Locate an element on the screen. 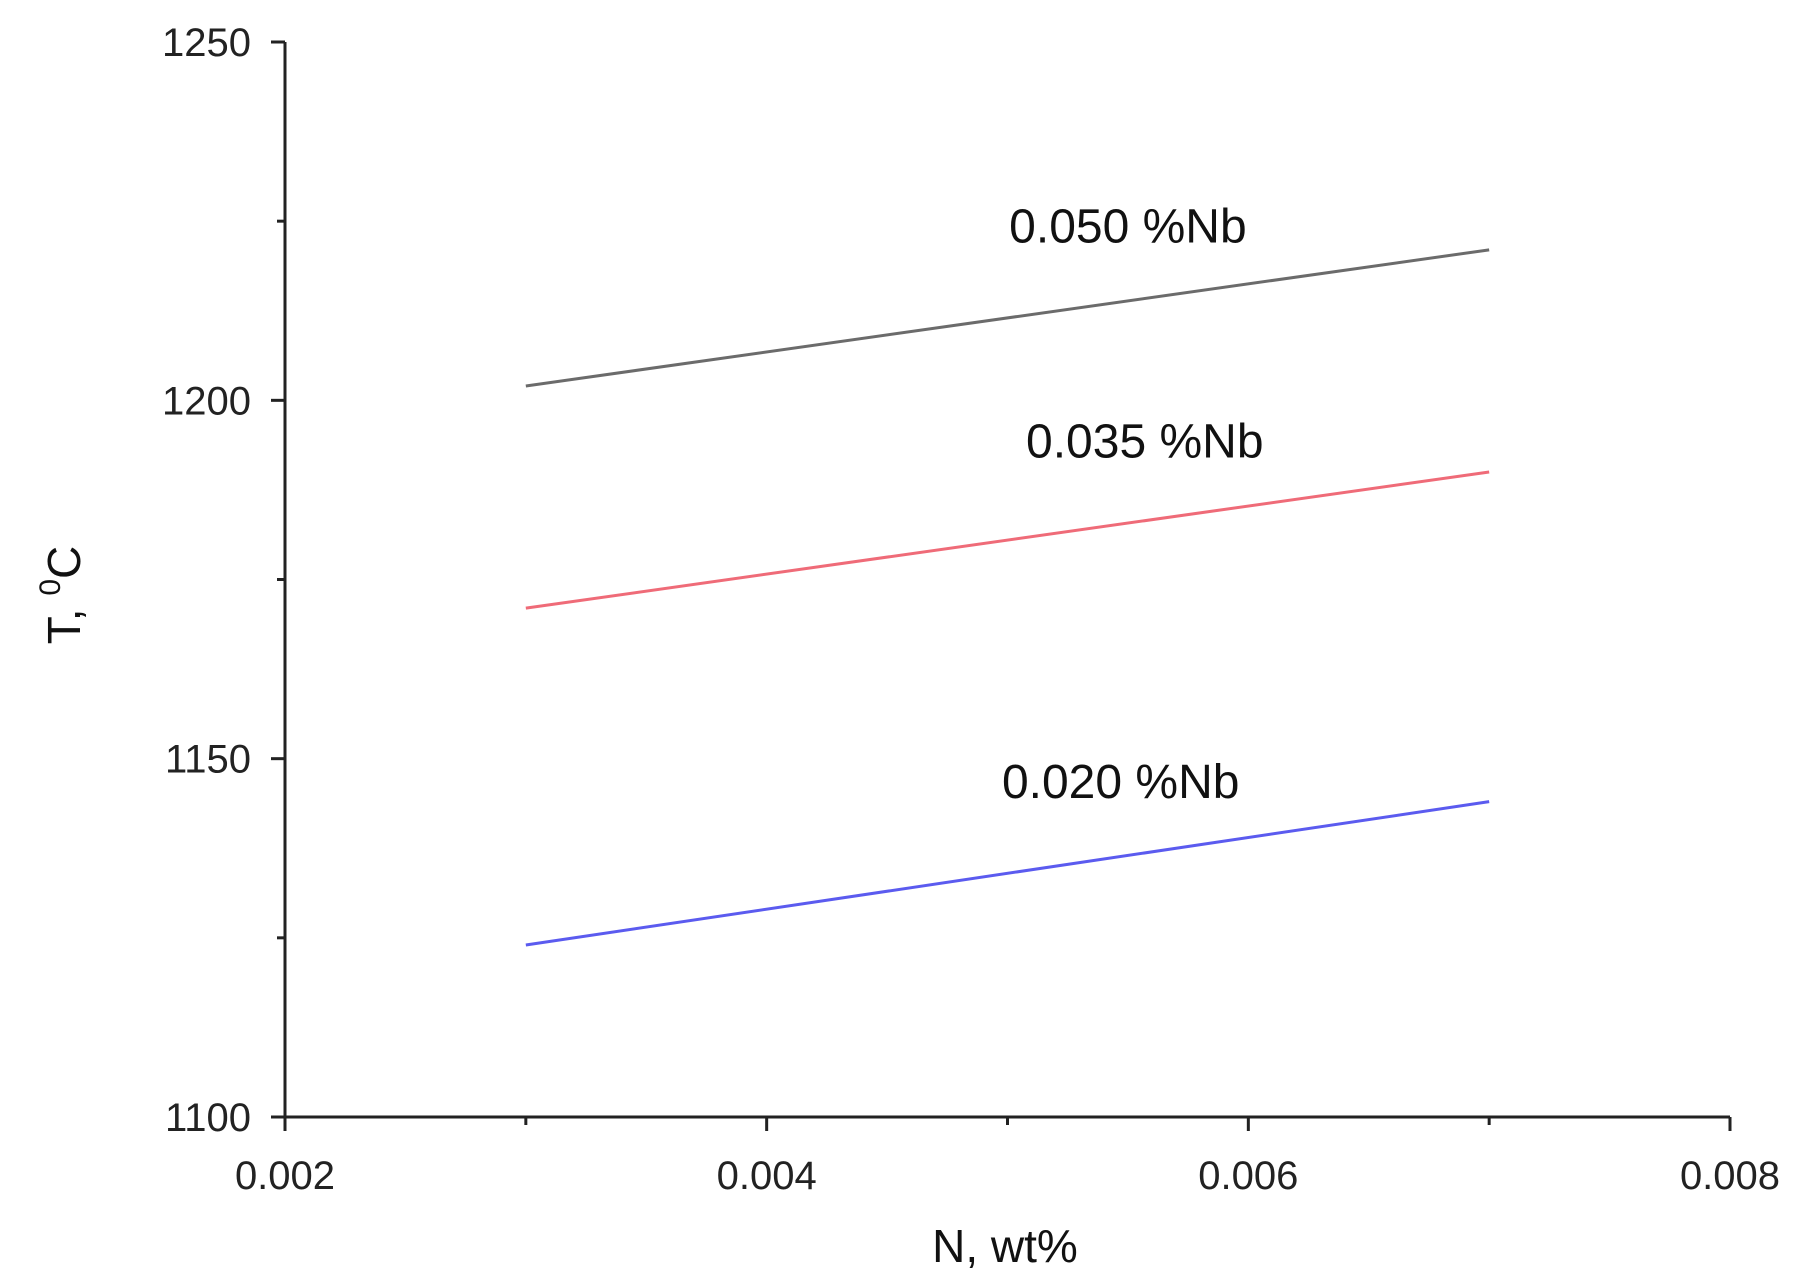 The height and width of the screenshot is (1285, 1798). y-axis-title-suffix: C is located at coordinates (64, 562).